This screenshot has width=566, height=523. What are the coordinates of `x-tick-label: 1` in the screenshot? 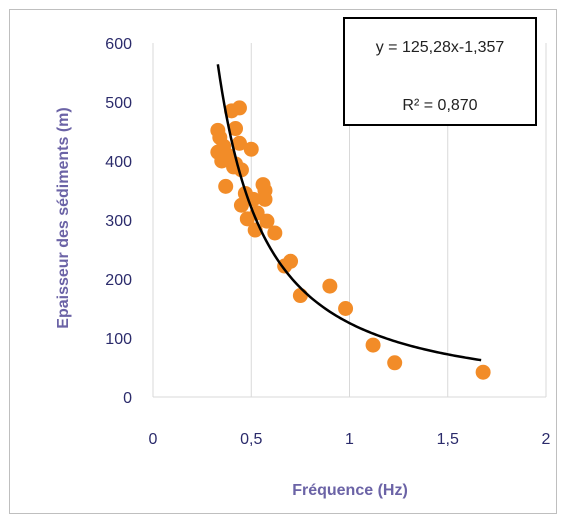 It's located at (349, 439).